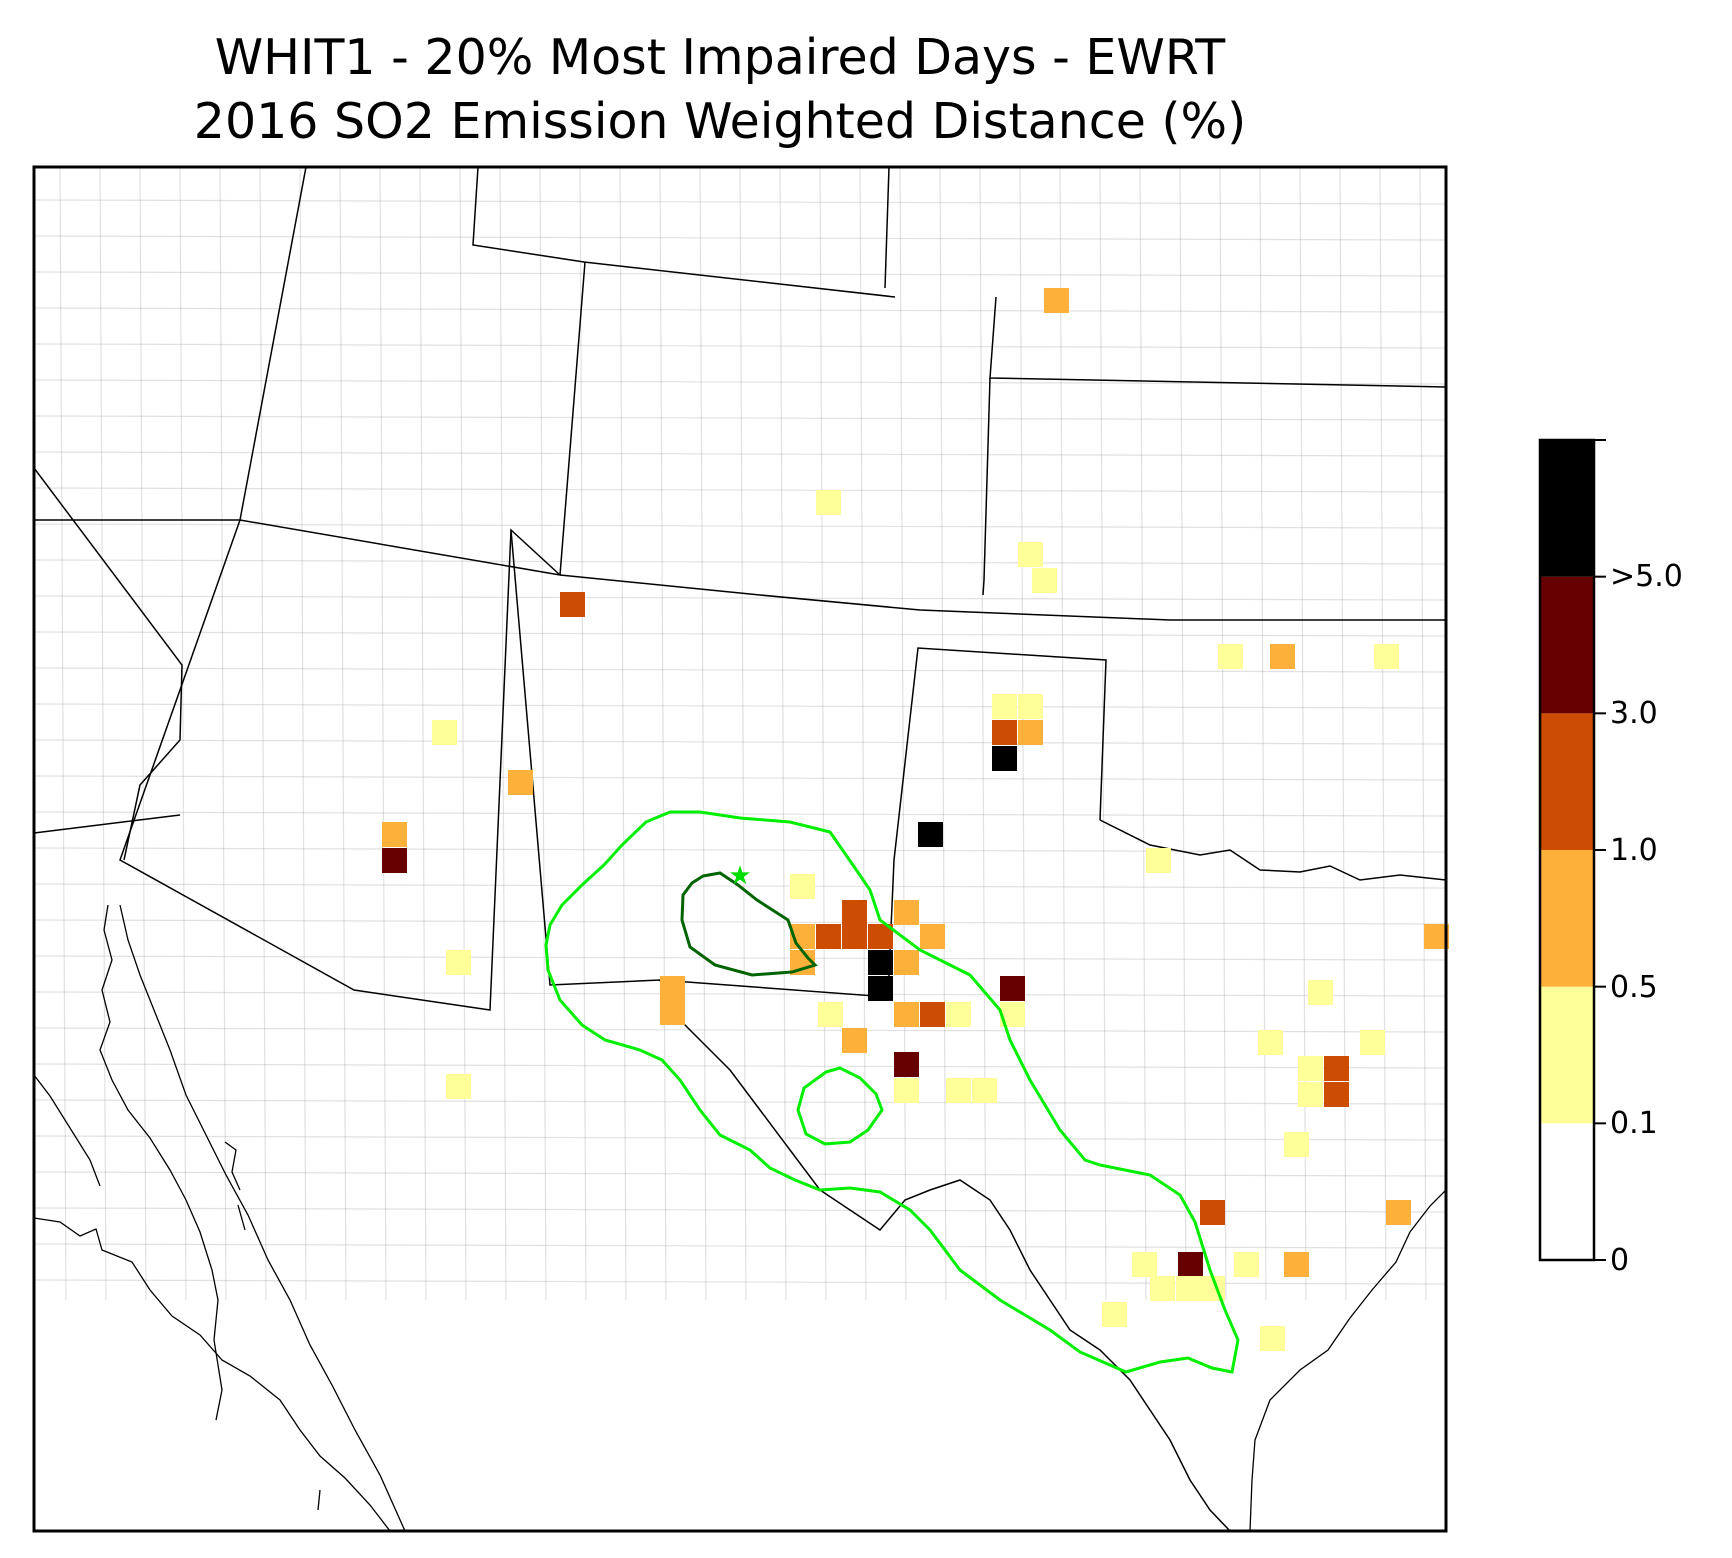 This screenshot has height=1558, width=1732. I want to click on star-icon: ★, so click(739, 876).